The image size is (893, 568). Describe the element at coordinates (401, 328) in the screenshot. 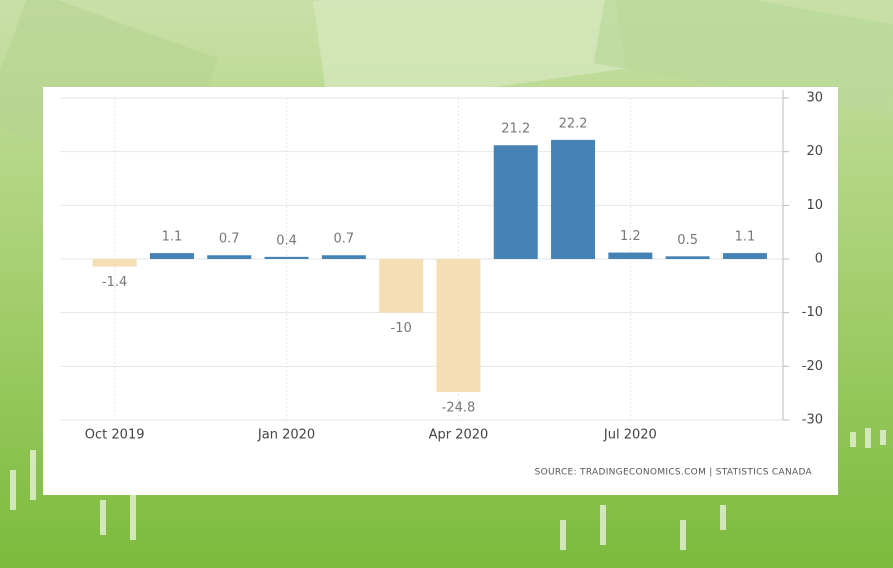

I see `value-label: -10` at that location.